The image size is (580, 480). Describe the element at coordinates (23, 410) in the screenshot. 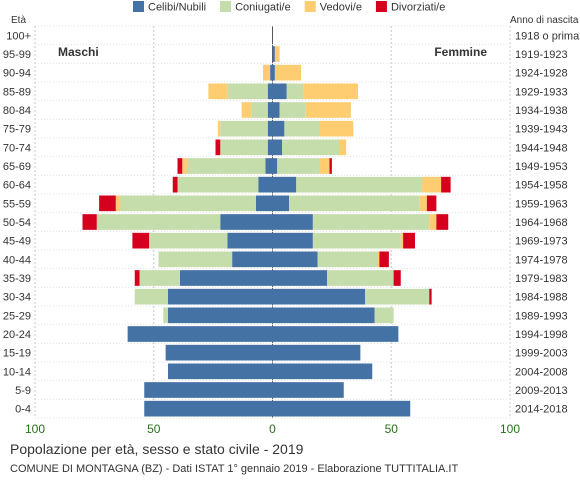

I see `age-label: 0-4` at that location.